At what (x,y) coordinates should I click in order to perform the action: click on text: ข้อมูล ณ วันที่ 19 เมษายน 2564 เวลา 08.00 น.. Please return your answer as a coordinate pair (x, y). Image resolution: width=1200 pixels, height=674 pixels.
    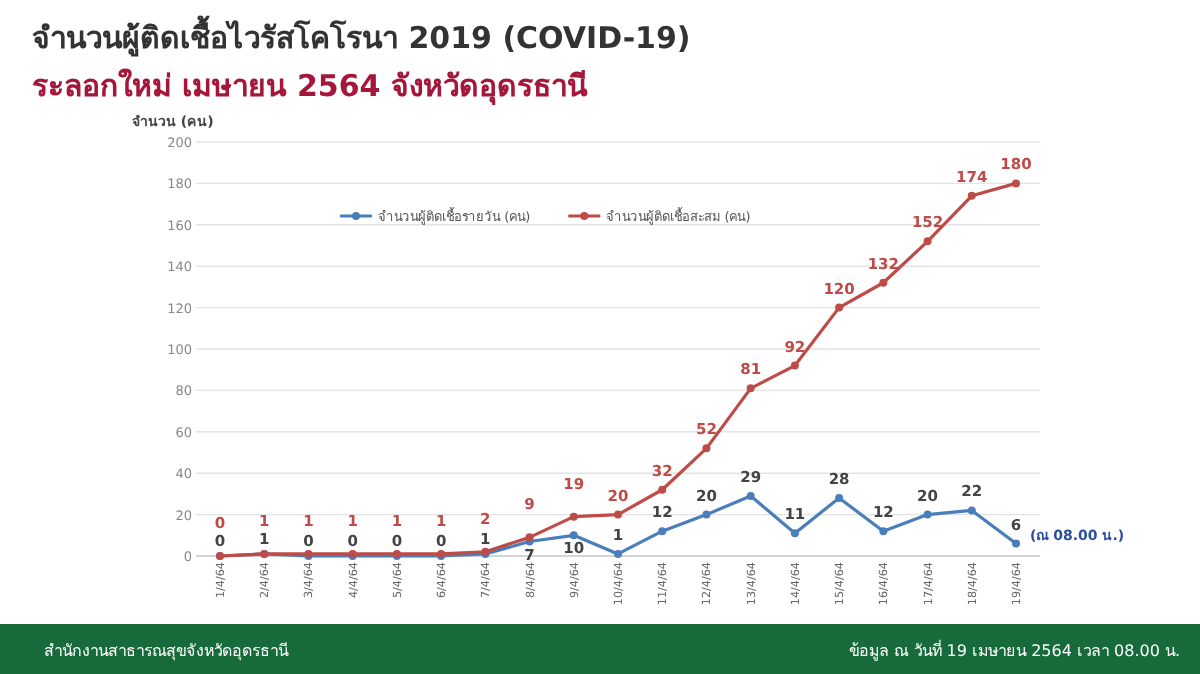
    Looking at the image, I should click on (1014, 650).